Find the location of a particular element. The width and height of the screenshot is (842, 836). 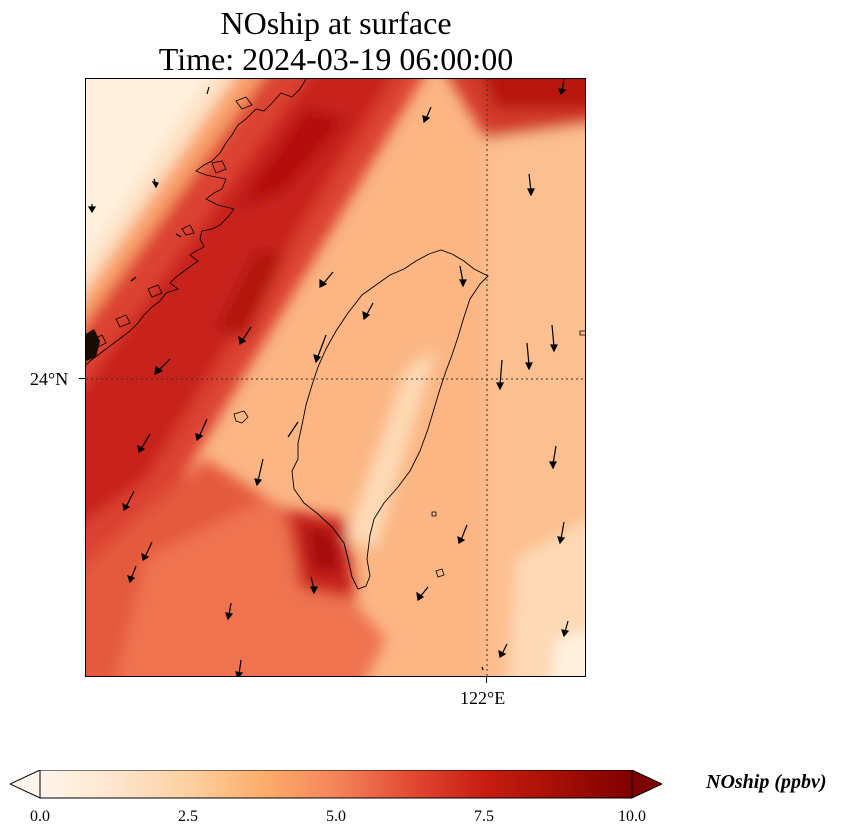

green-island is located at coordinates (440, 573).